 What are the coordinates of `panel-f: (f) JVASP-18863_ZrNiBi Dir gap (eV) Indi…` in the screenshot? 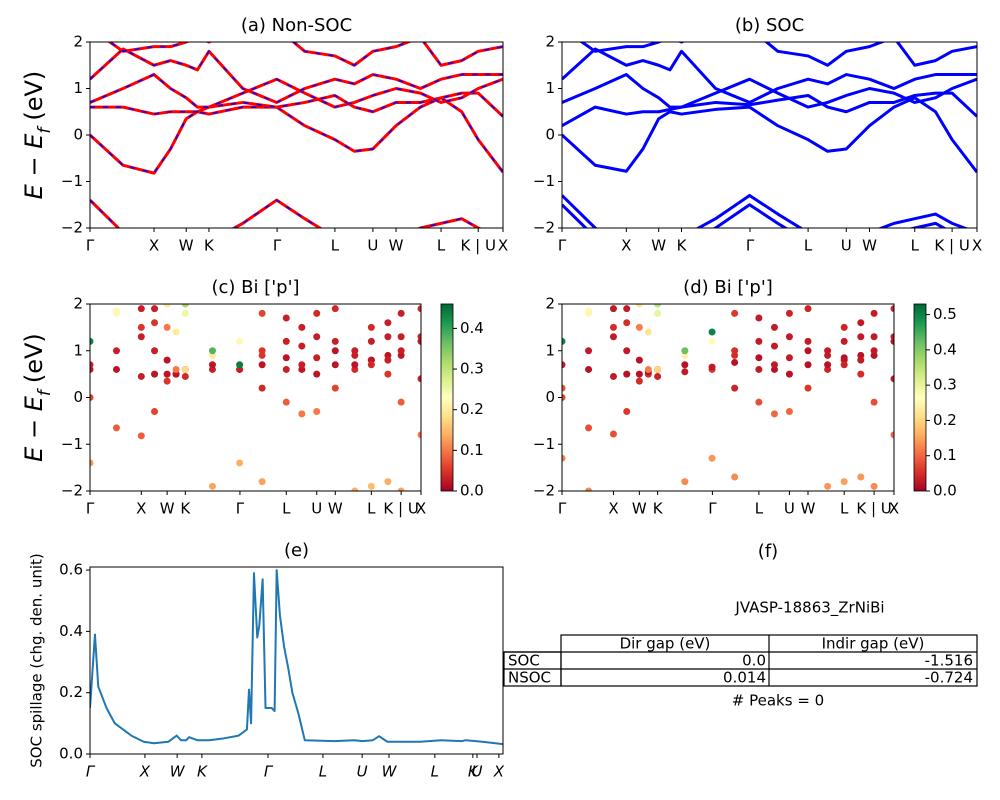 It's located at (740, 625).